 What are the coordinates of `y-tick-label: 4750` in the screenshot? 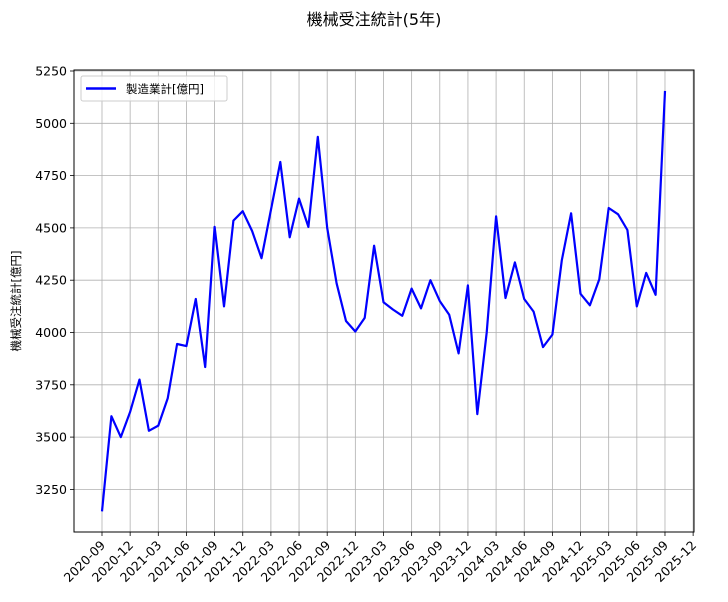 It's located at (51, 175).